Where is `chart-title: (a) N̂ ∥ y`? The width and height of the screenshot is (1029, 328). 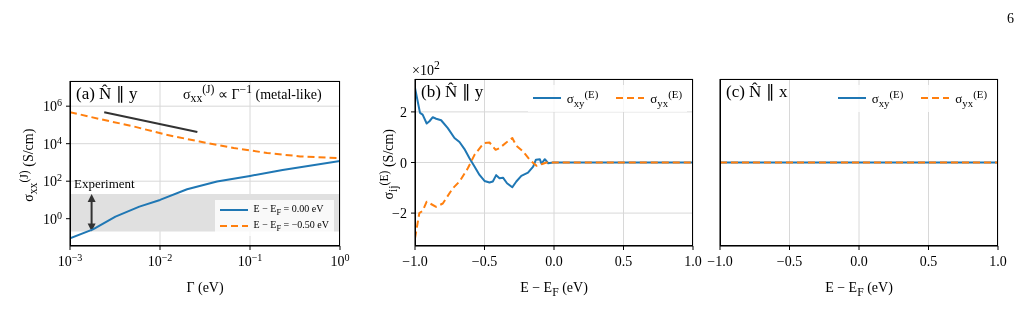
chart-title: (a) N̂ ∥ y is located at coordinates (107, 93).